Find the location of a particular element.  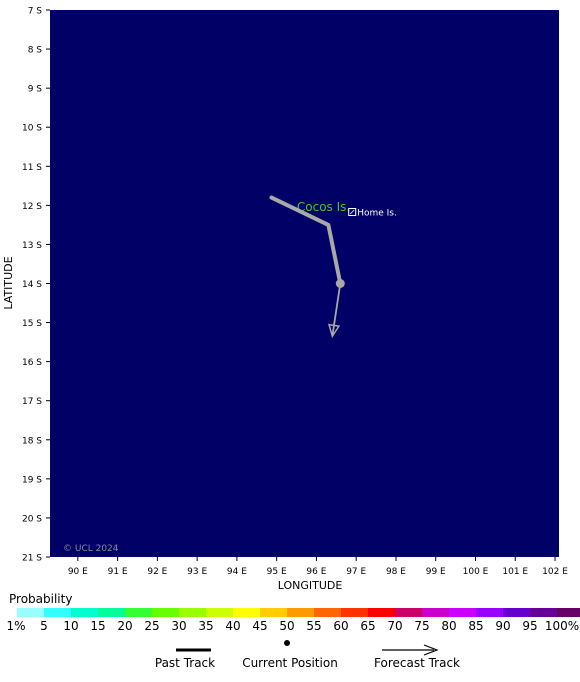

probability-scale-label: 40 is located at coordinates (232, 626).